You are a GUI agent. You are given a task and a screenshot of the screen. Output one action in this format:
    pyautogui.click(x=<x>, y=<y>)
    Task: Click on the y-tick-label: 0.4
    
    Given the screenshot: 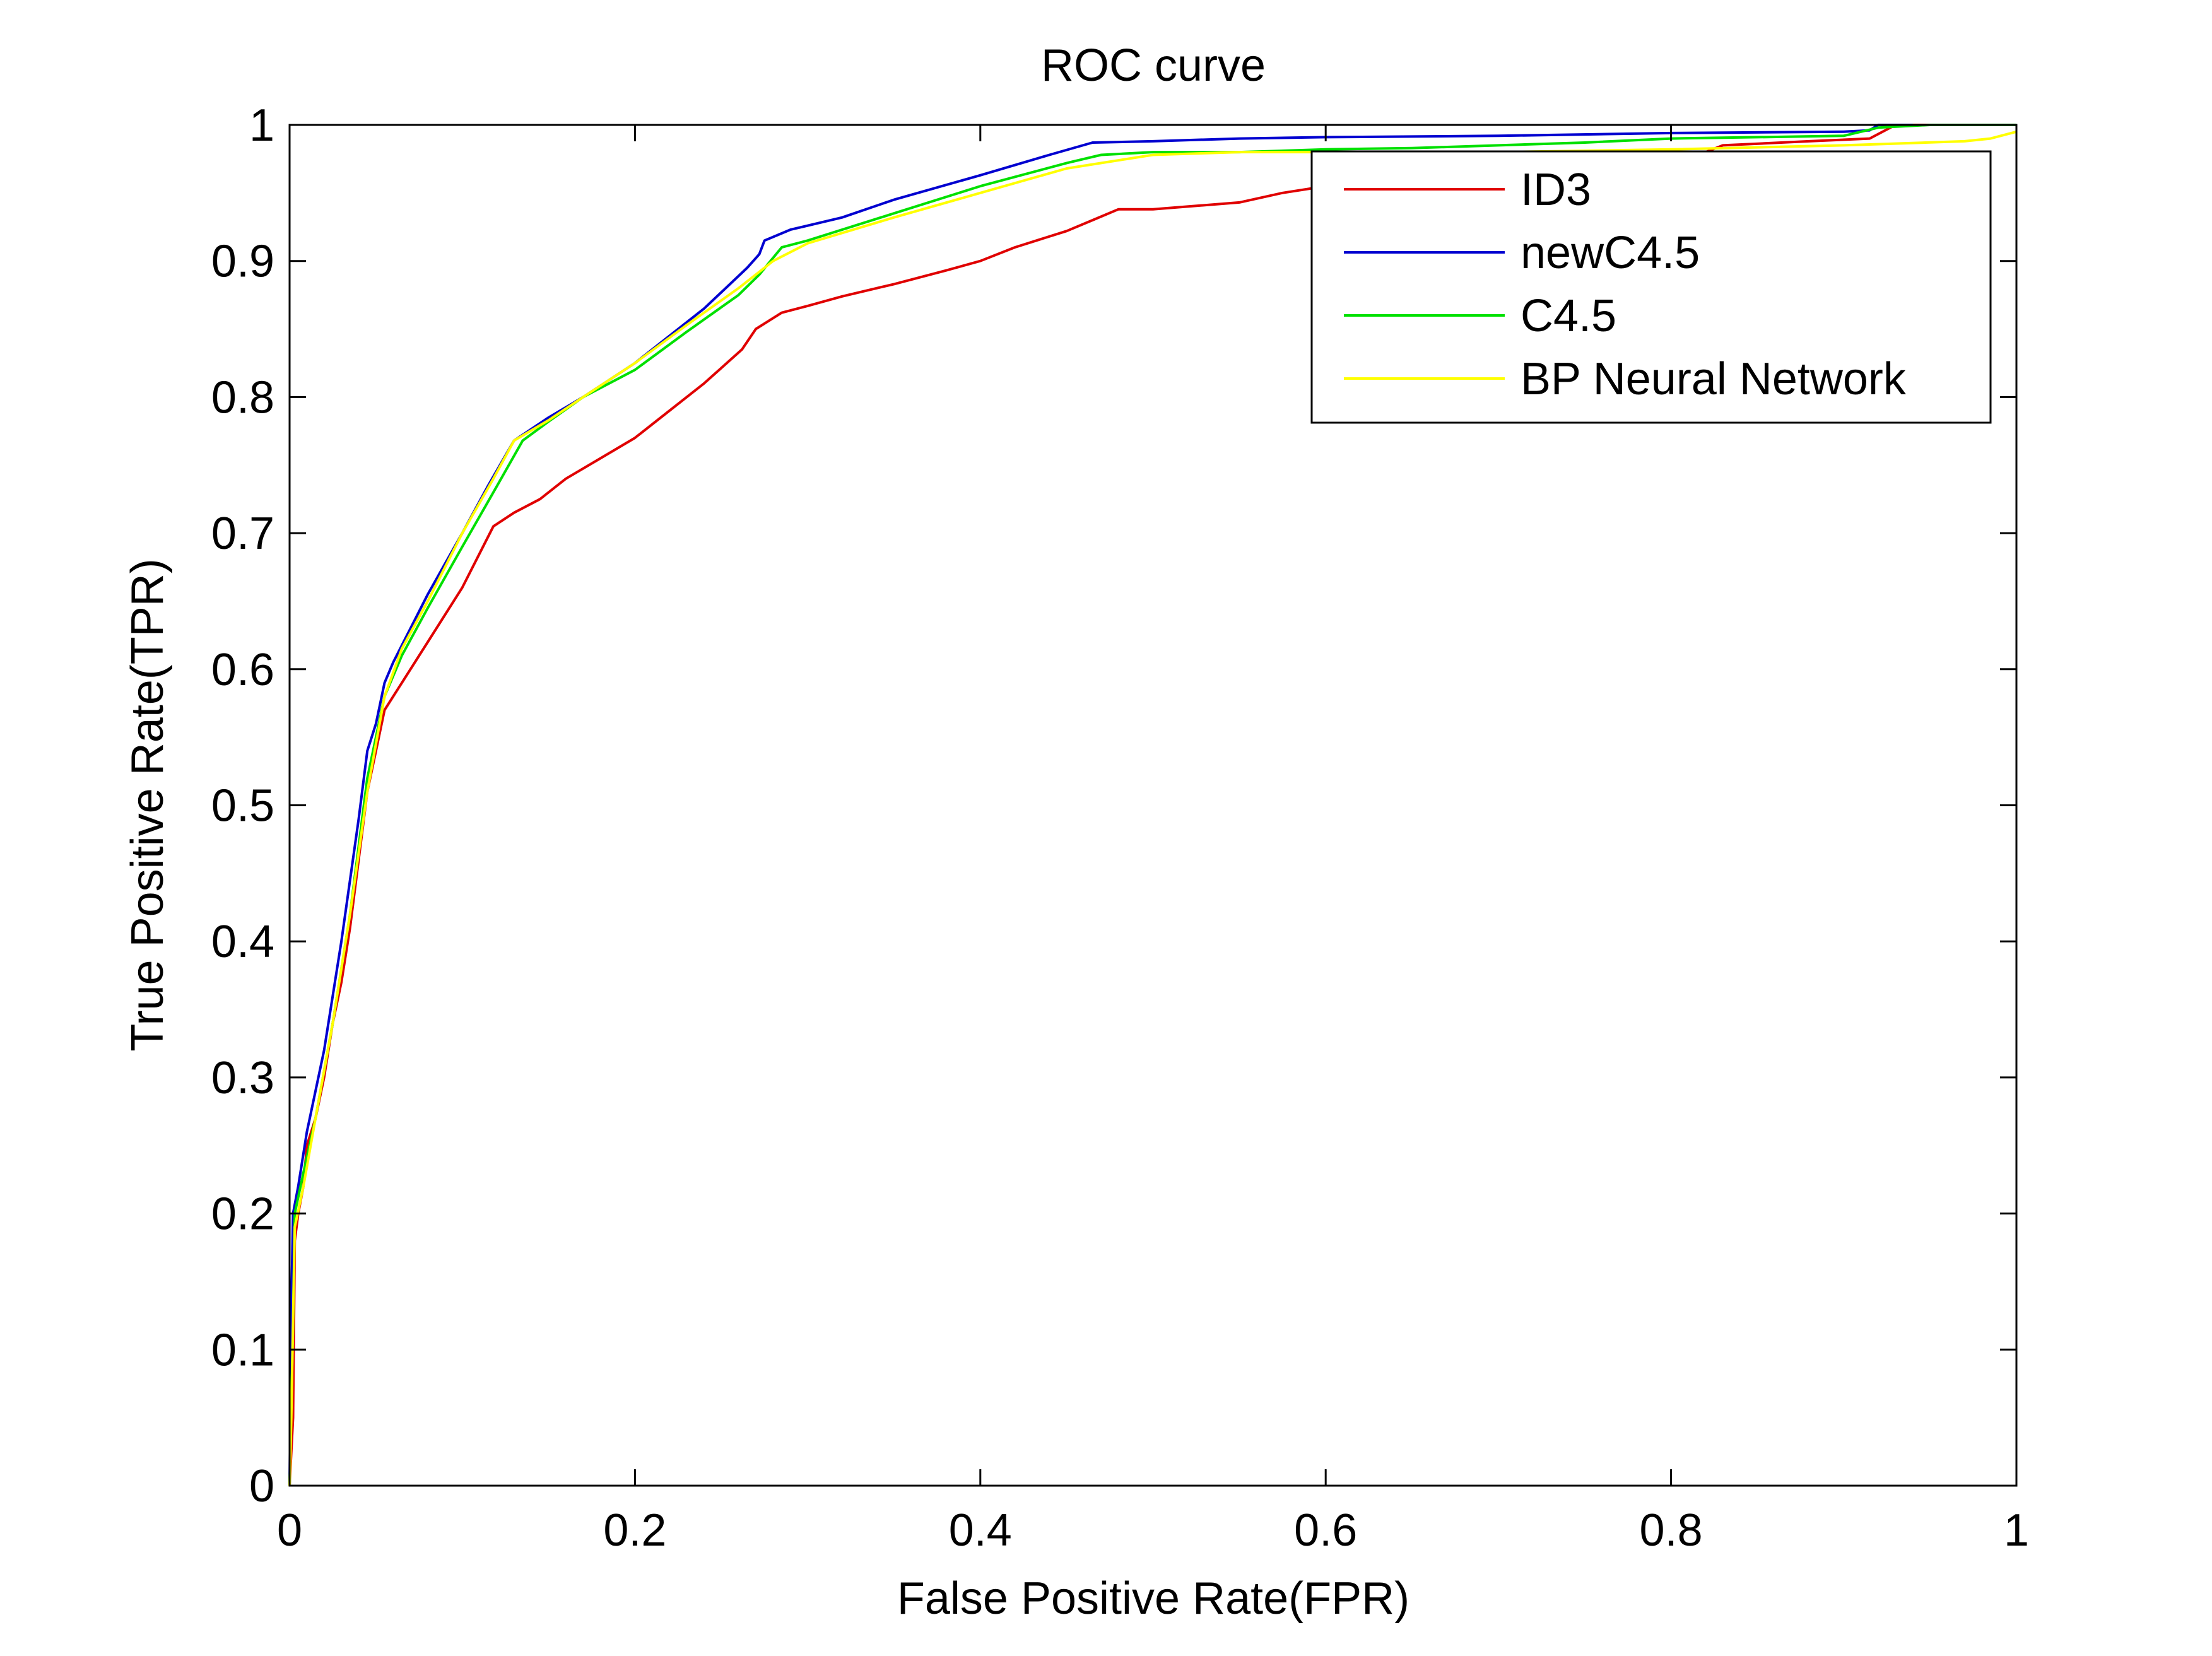 What is the action you would take?
    pyautogui.click(x=242, y=942)
    